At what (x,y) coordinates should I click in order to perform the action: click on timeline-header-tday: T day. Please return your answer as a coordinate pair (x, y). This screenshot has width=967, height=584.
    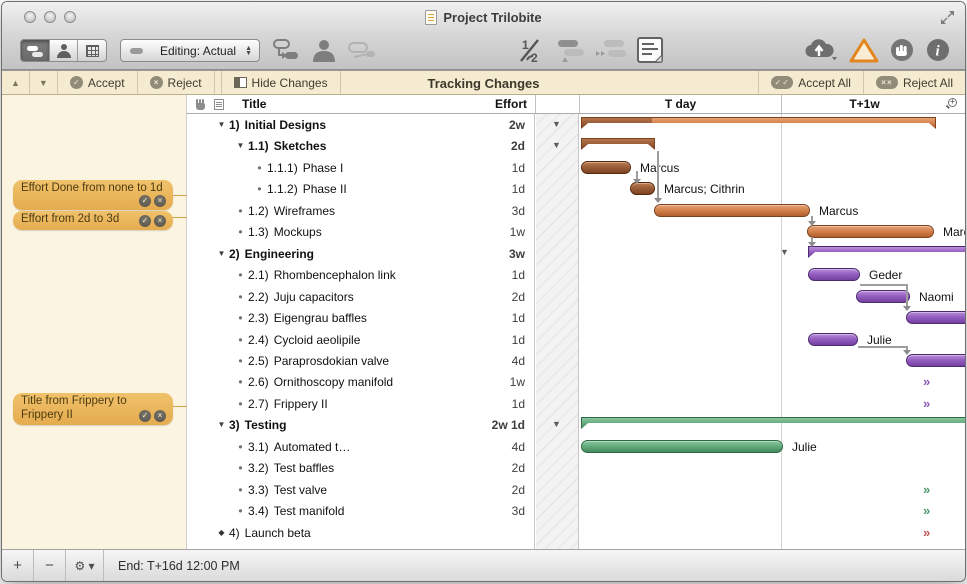
    Looking at the image, I should click on (680, 104).